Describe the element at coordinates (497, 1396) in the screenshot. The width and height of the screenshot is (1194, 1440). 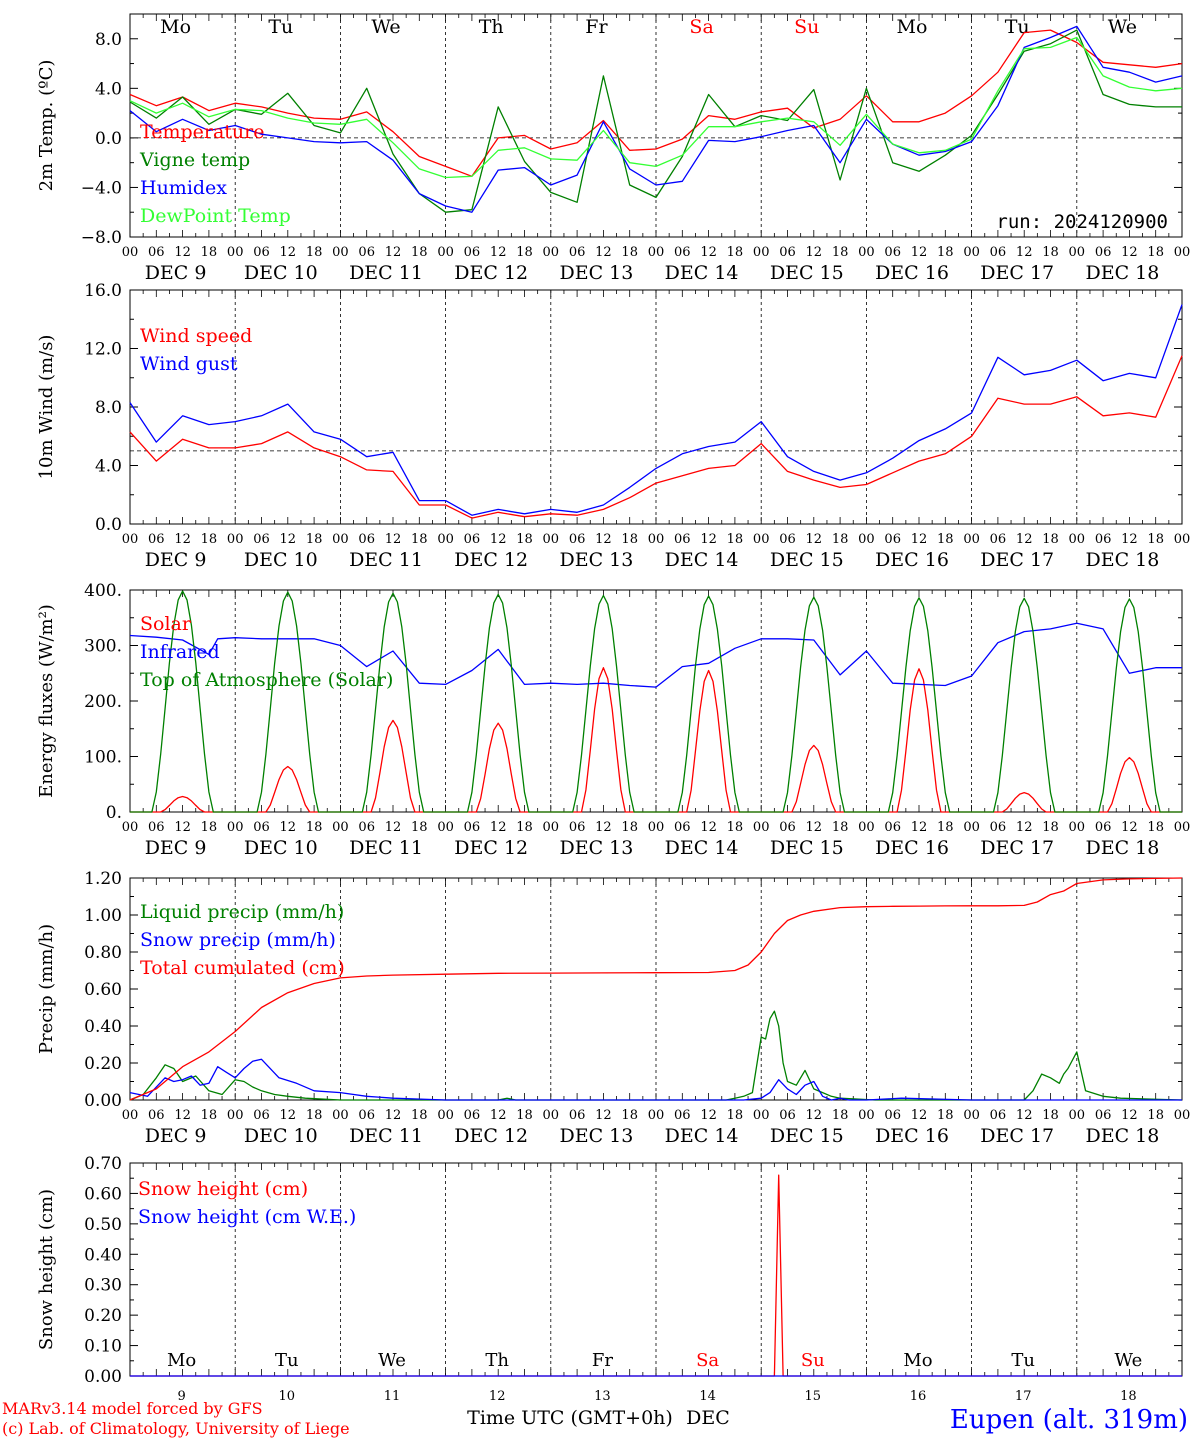
I see `day-number-label: 12` at that location.